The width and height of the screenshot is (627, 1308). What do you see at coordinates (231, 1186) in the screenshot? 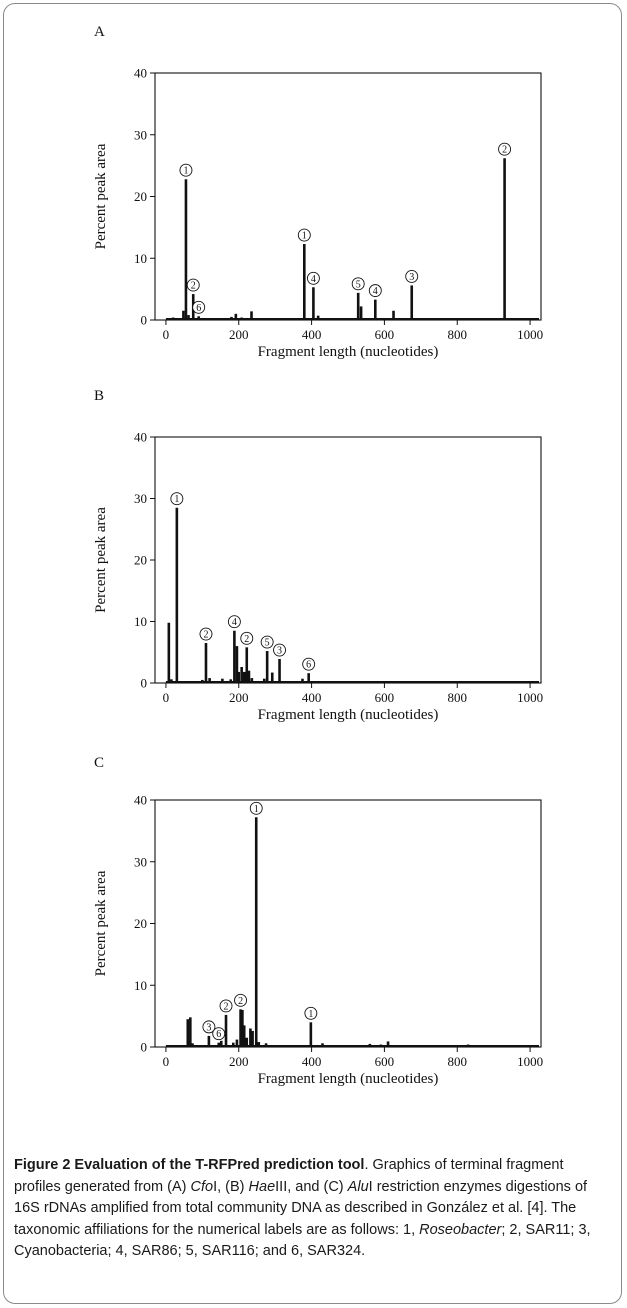
I see `caption-segment: I, (B)` at bounding box center [231, 1186].